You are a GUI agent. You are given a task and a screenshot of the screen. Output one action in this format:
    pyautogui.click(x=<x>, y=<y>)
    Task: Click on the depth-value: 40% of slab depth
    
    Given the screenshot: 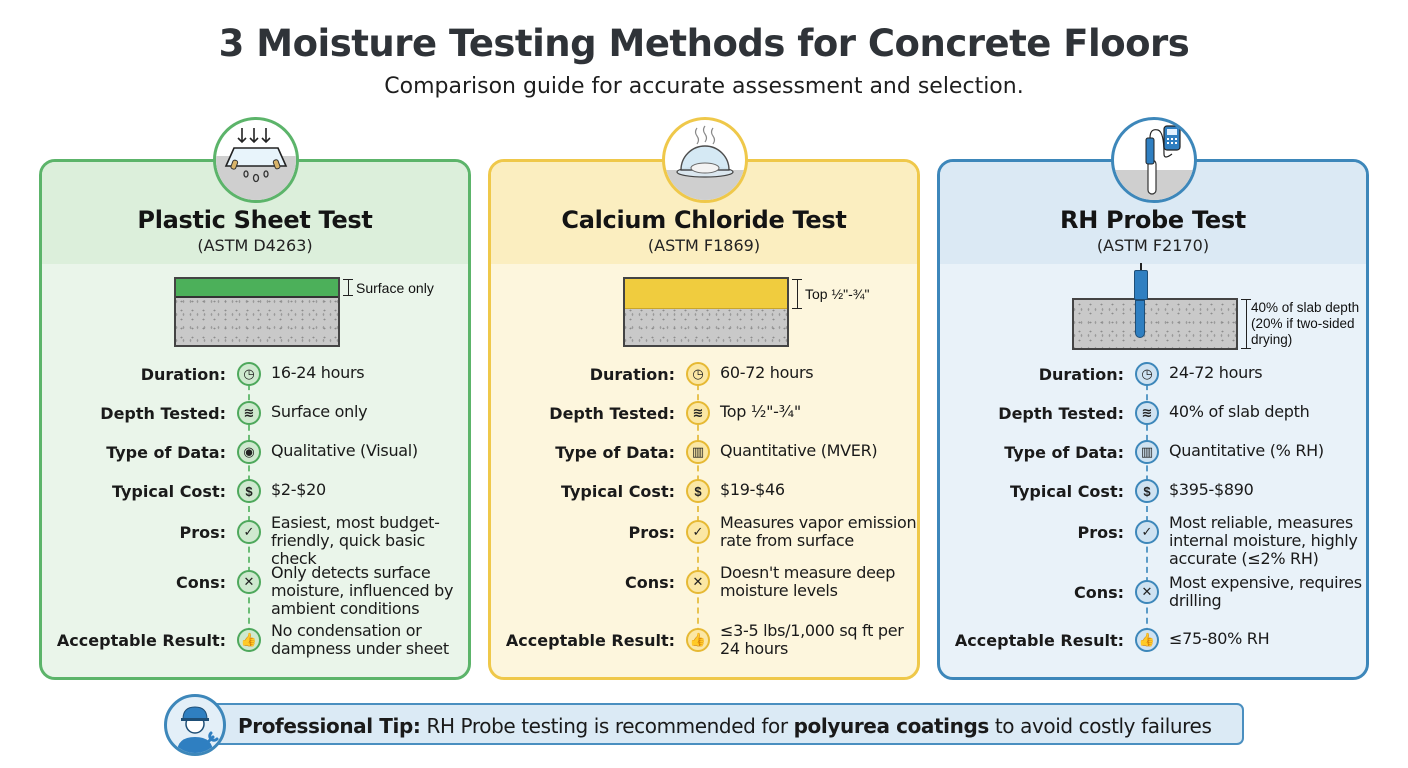 What is the action you would take?
    pyautogui.click(x=1239, y=411)
    